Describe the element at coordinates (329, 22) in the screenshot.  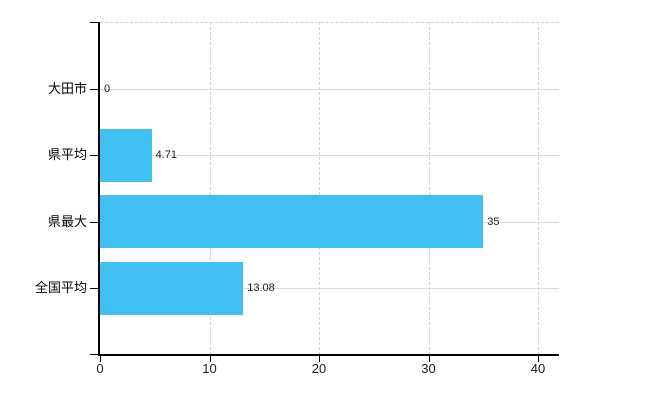
I see `plot-top-border` at that location.